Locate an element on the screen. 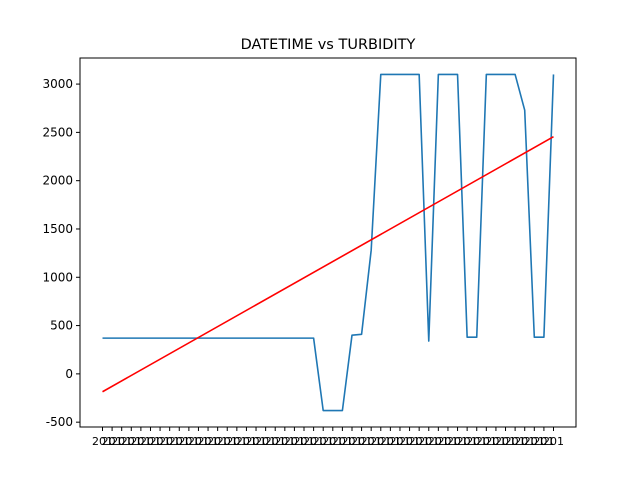 Image resolution: width=640 pixels, height=480 pixels. y-tick-label: 3000 is located at coordinates (57, 84).